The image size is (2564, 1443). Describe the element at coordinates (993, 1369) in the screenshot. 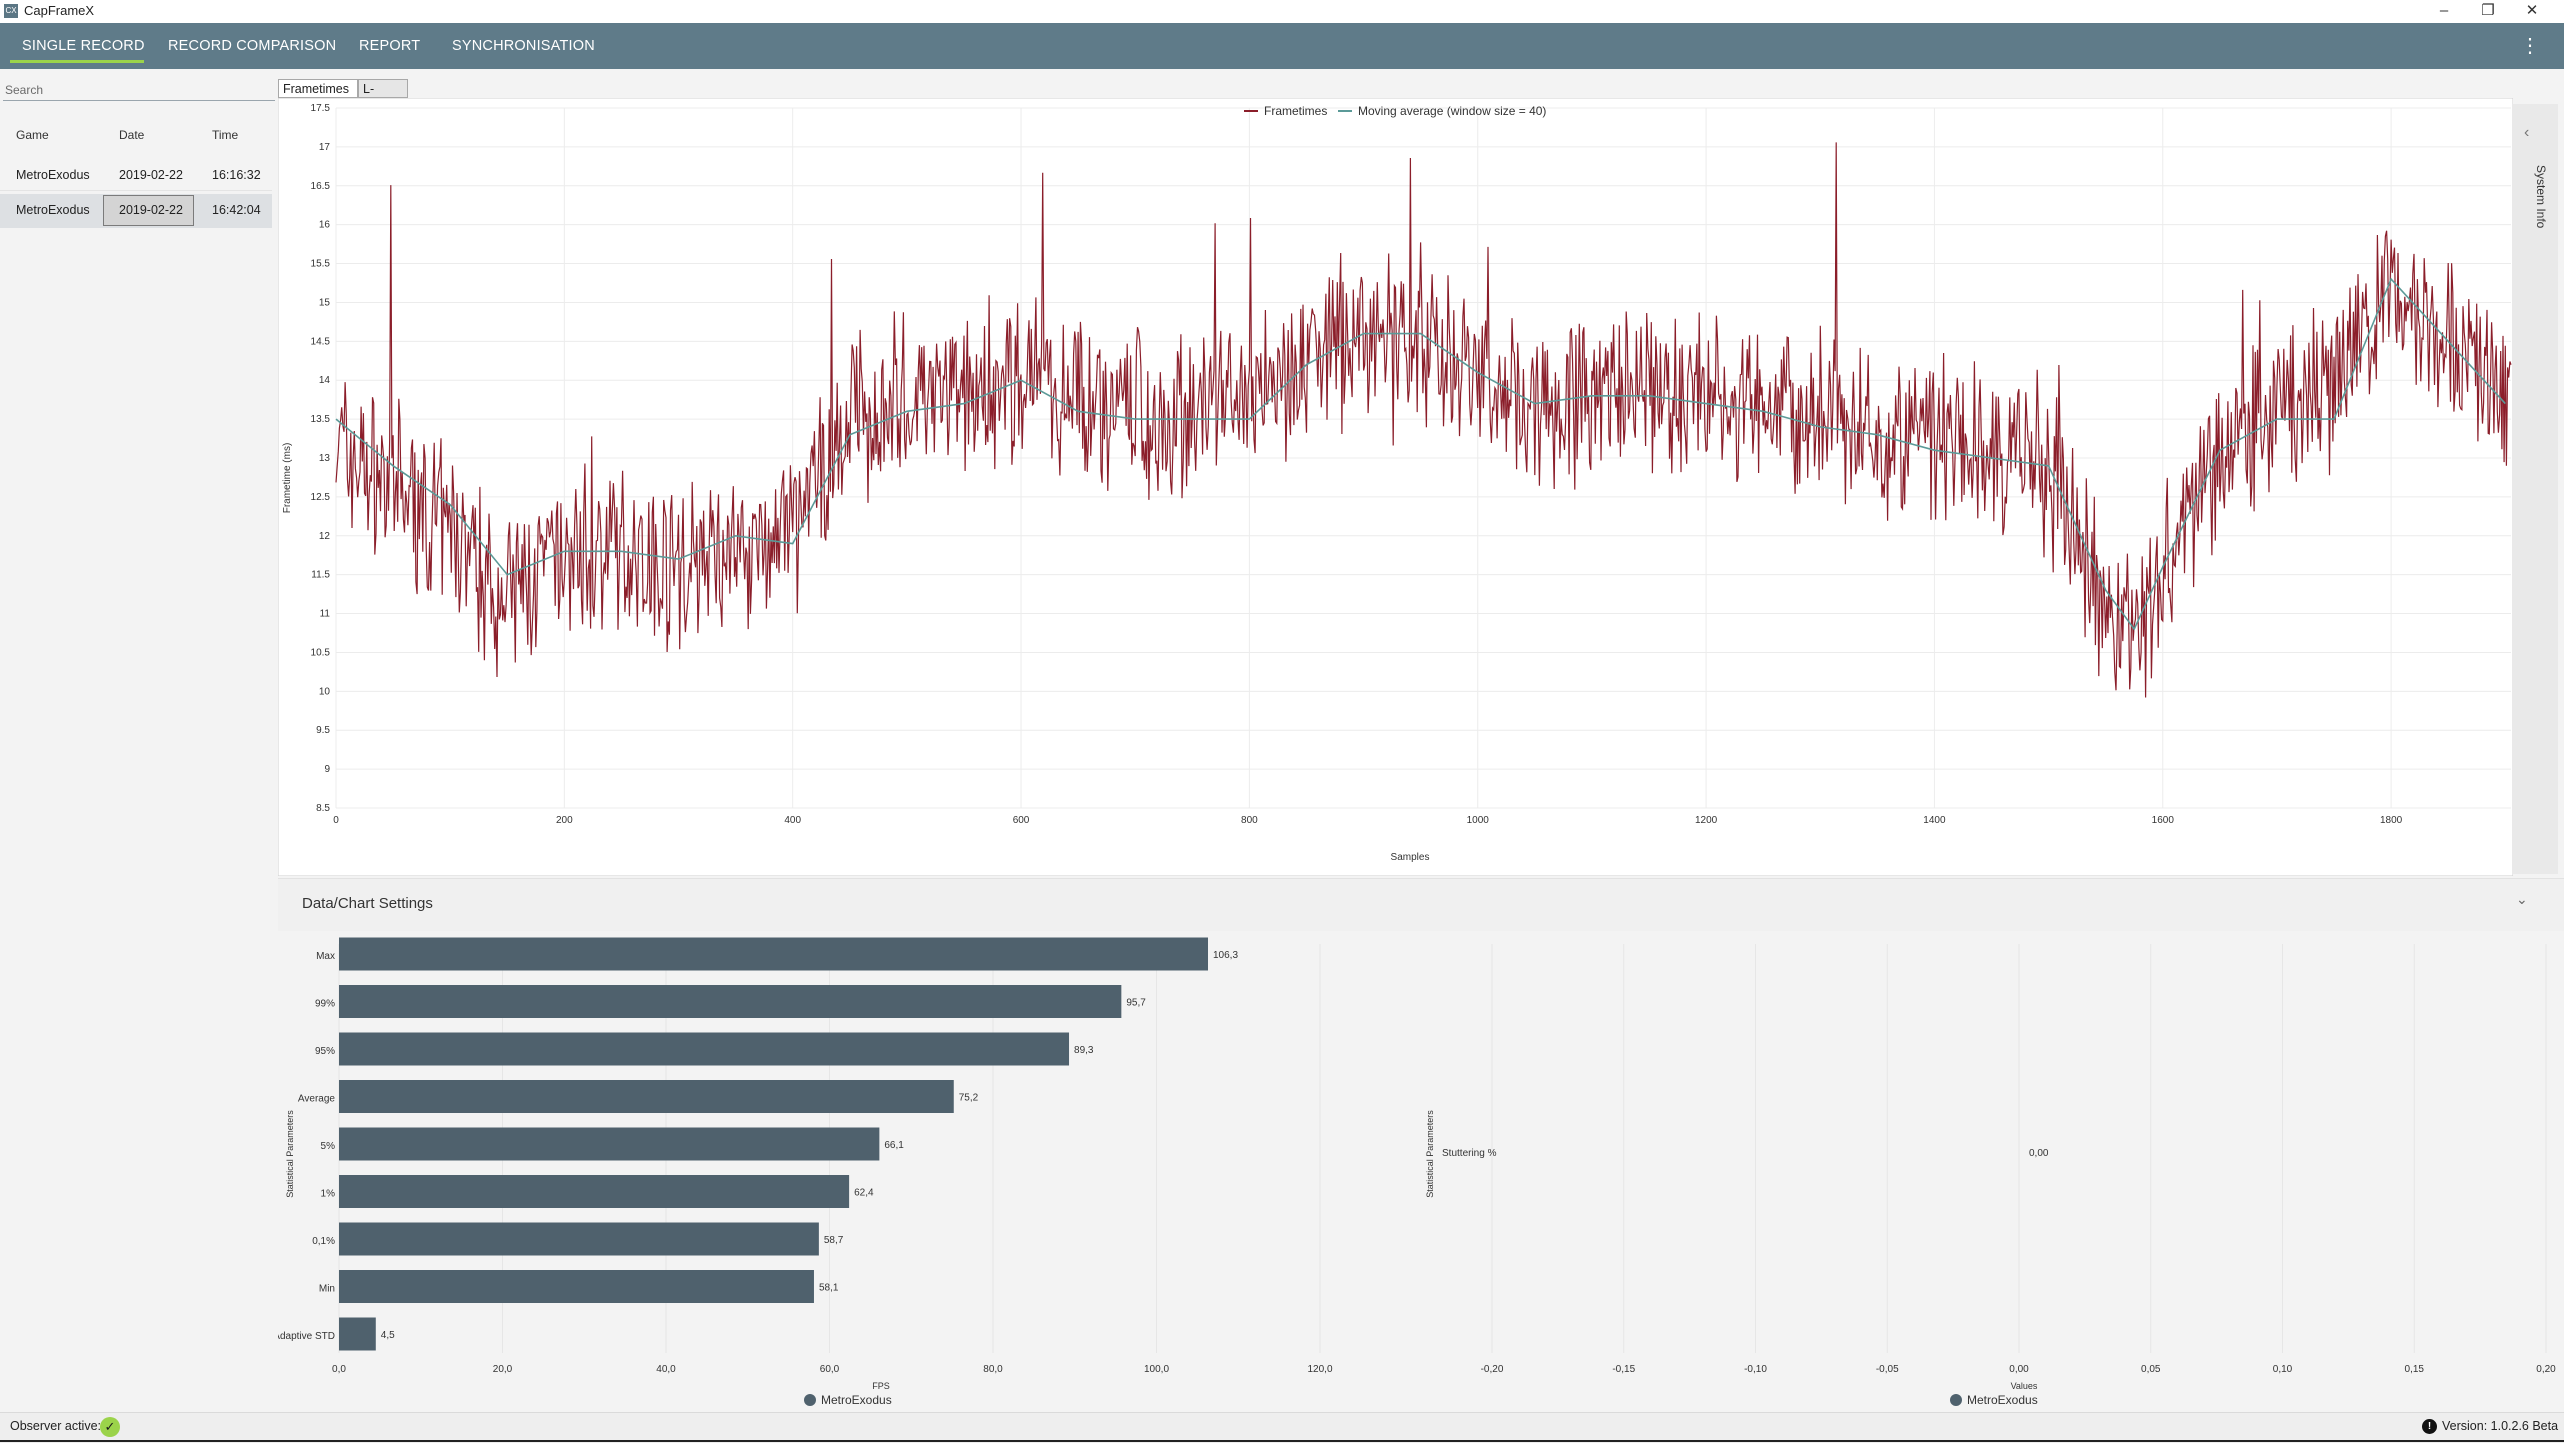

I see `bar-x-tick-label: 80,0` at that location.